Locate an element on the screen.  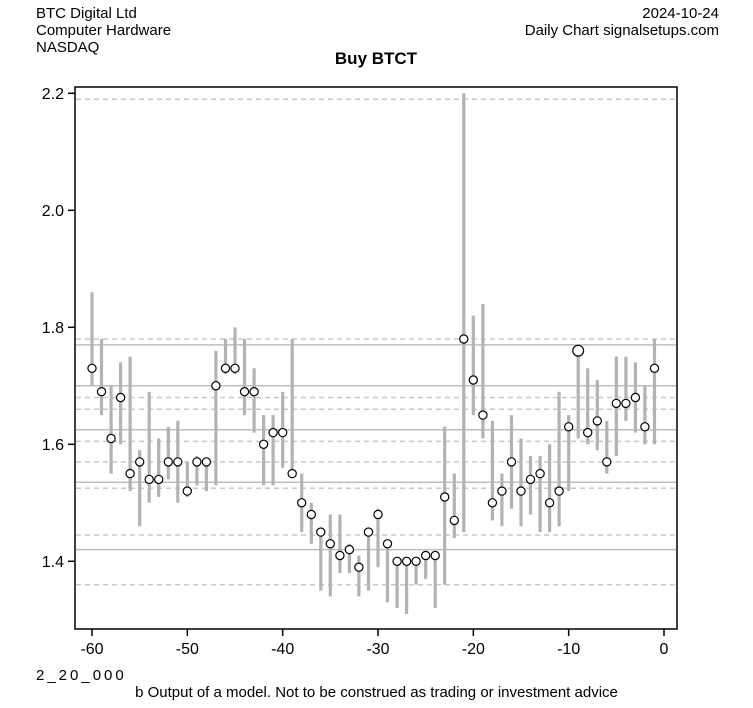
y-axis-label: 2.0 is located at coordinates (53, 211).